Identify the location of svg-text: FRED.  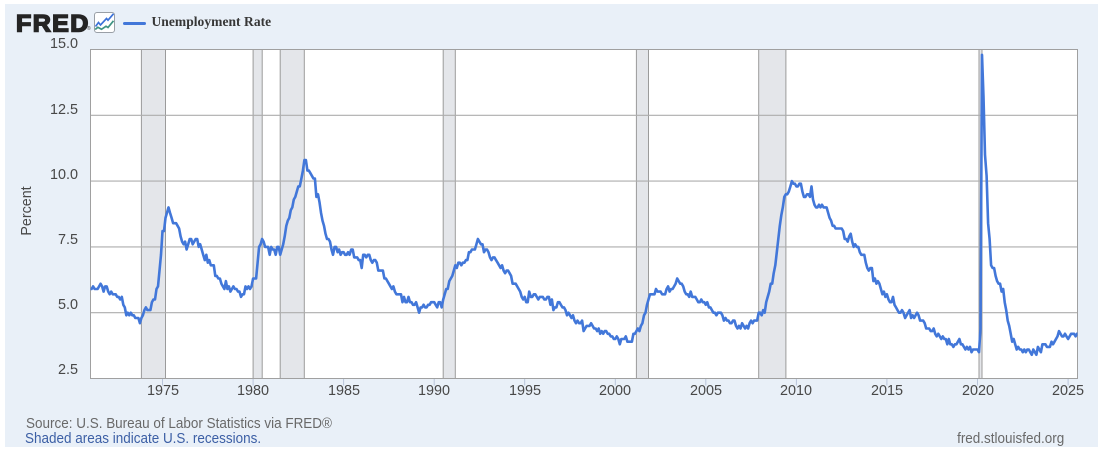
(53, 24).